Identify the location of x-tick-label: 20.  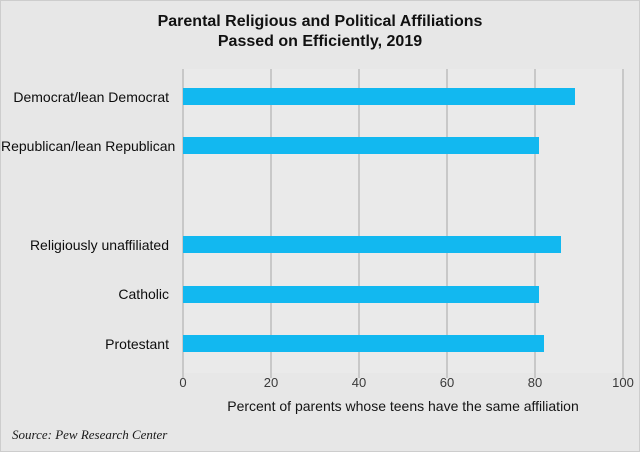
(271, 382).